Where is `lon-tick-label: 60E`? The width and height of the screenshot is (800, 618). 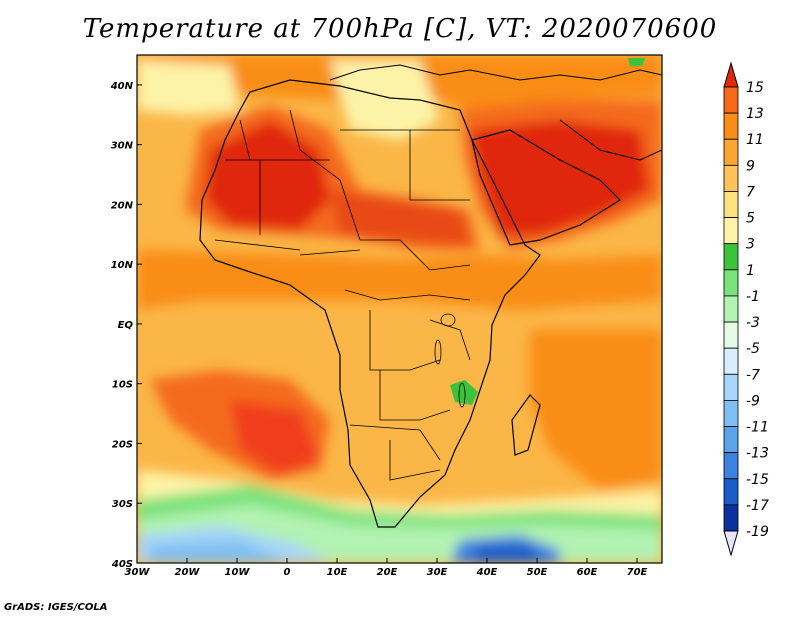 lon-tick-label: 60E is located at coordinates (587, 572).